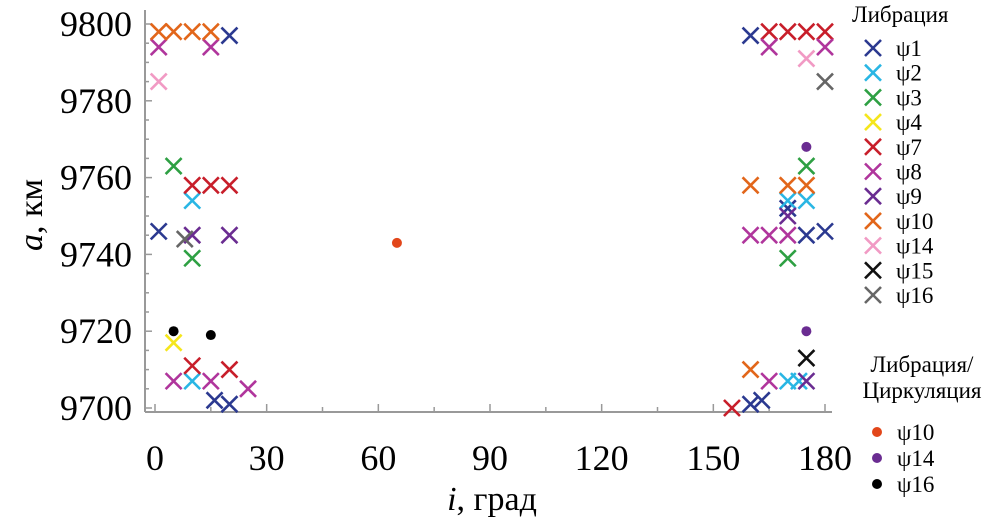 The width and height of the screenshot is (1004, 524). I want to click on legend-item: ψ10, so click(903, 432).